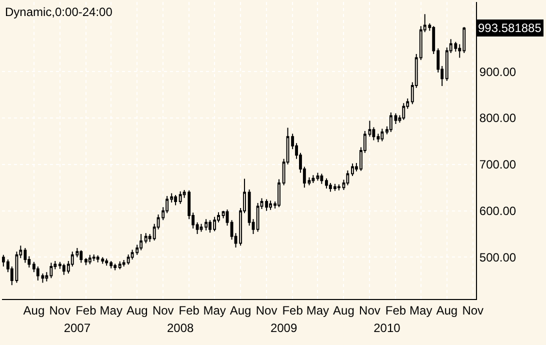  Describe the element at coordinates (497, 71) in the screenshot. I see `y-tick-label: 900.00` at that location.